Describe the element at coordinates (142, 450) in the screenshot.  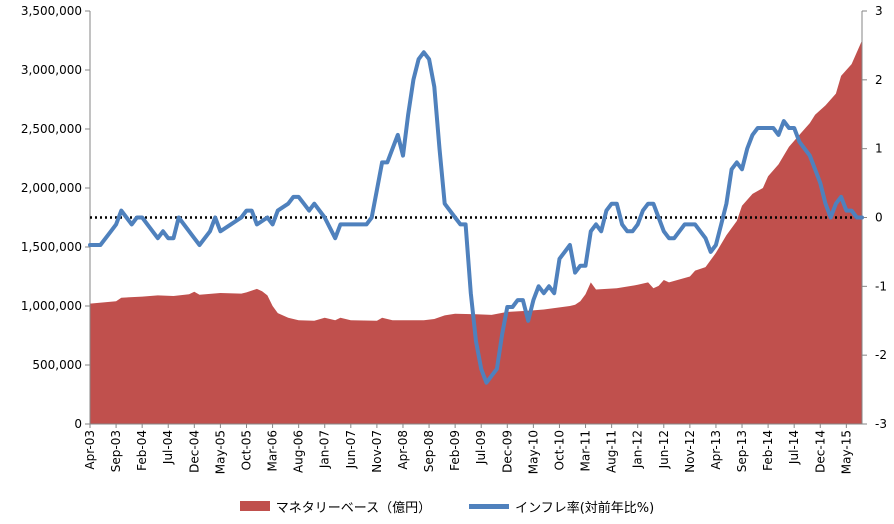
I see `x-tick-label: Feb-04` at that location.